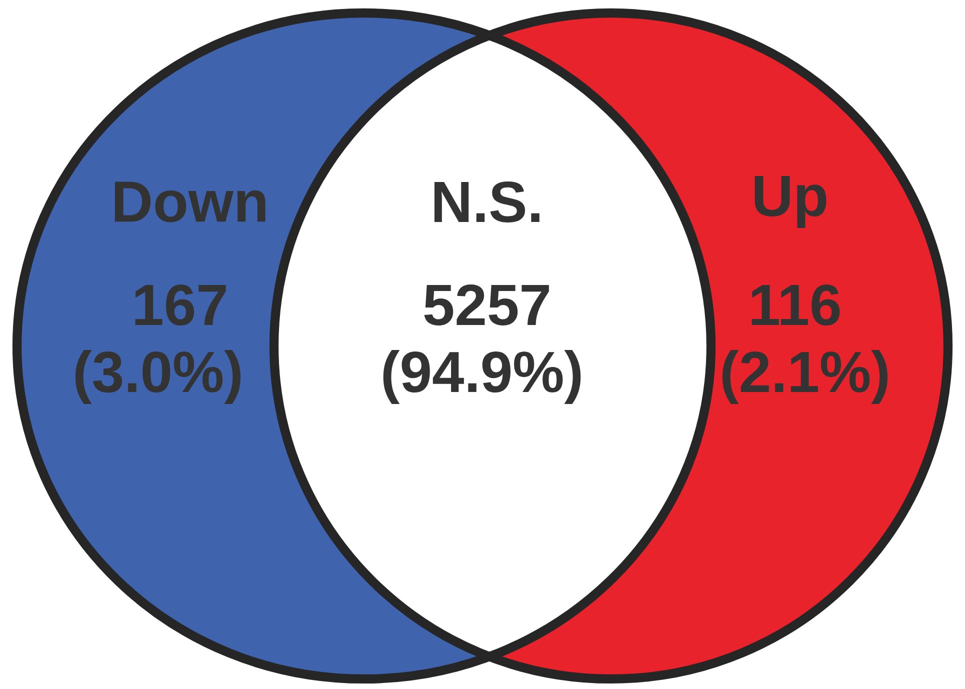  What do you see at coordinates (487, 202) in the screenshot?
I see `category-label: N.S.` at bounding box center [487, 202].